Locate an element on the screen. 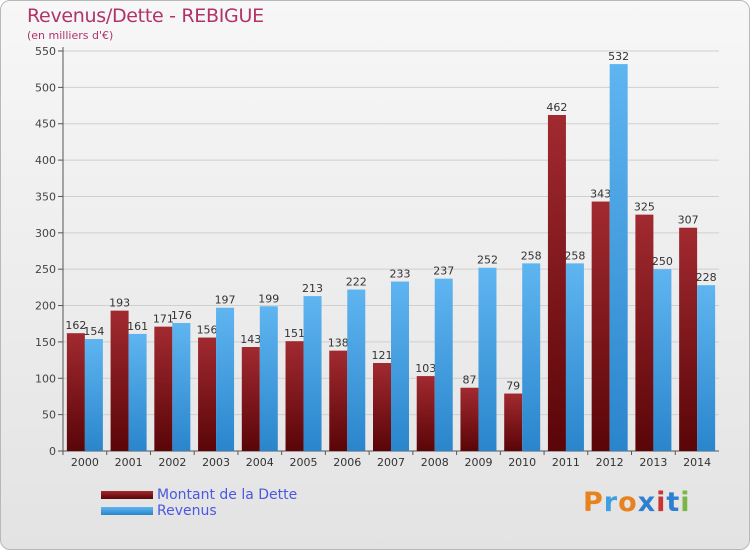  data-label: 197 is located at coordinates (225, 300).